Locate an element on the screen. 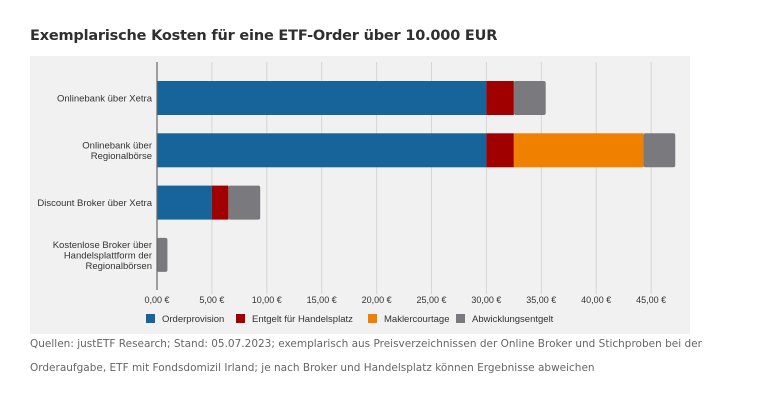  x-tick-label: 25,00 € is located at coordinates (431, 300).